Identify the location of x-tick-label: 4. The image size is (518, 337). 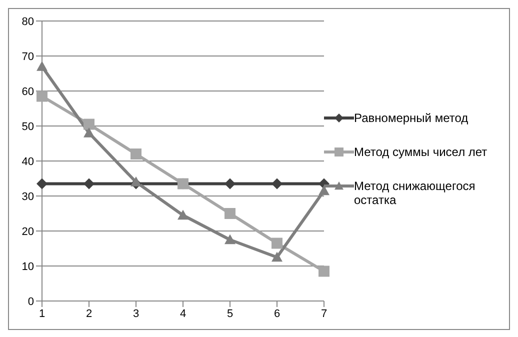
(183, 314).